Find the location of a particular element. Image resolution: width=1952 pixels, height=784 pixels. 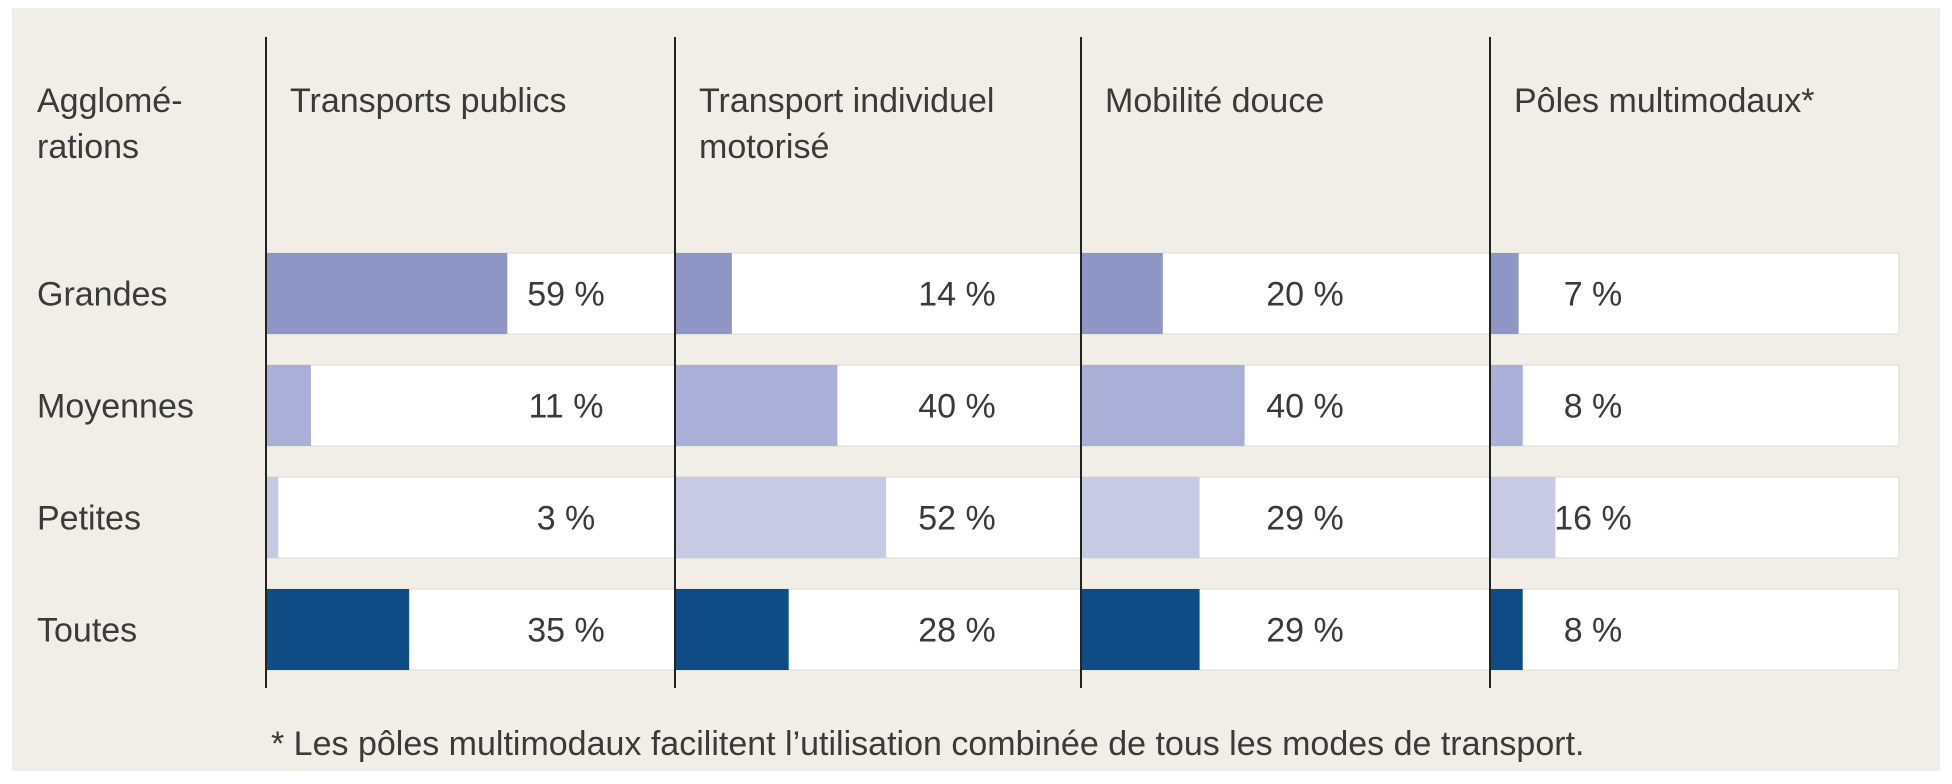

column-header: Mobilité douce is located at coordinates (1214, 101).